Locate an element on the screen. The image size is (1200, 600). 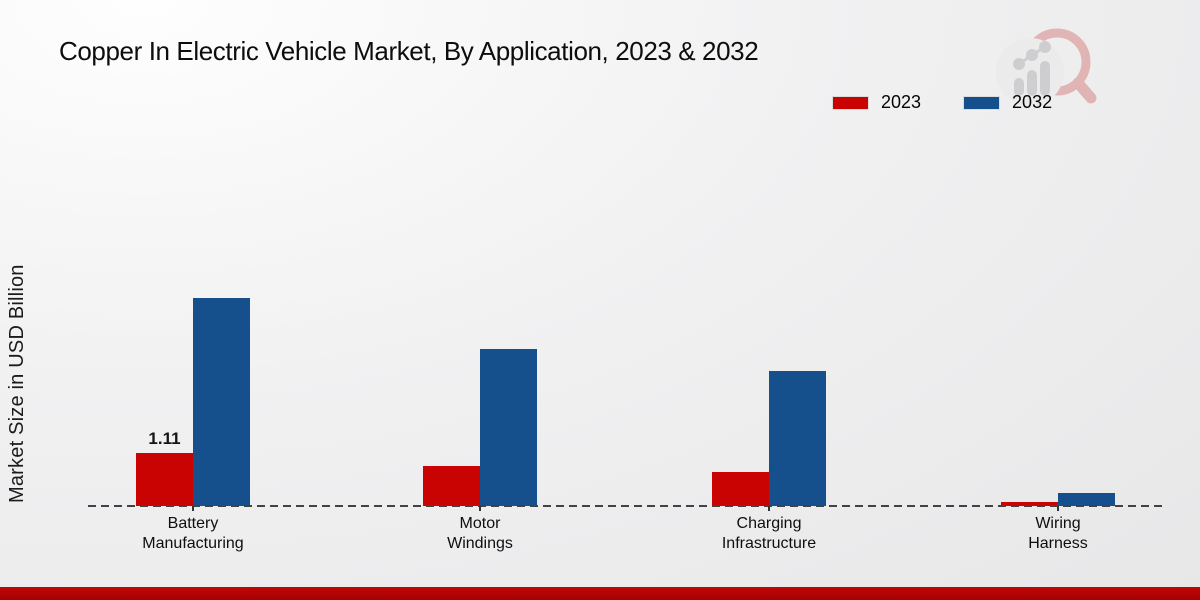
category-label-wiring-harness: Wiring Harness is located at coordinates (1058, 533).